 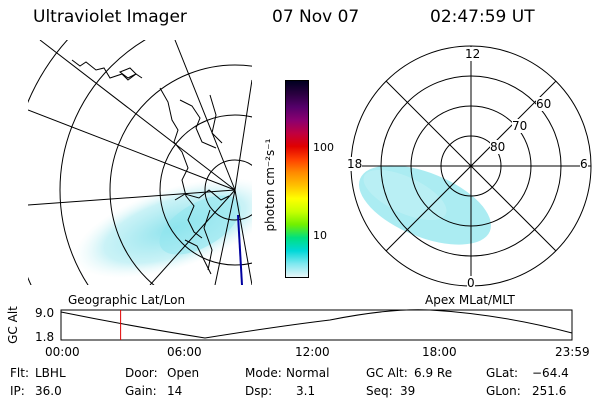 What do you see at coordinates (141, 373) in the screenshot?
I see `door-label: Door:` at bounding box center [141, 373].